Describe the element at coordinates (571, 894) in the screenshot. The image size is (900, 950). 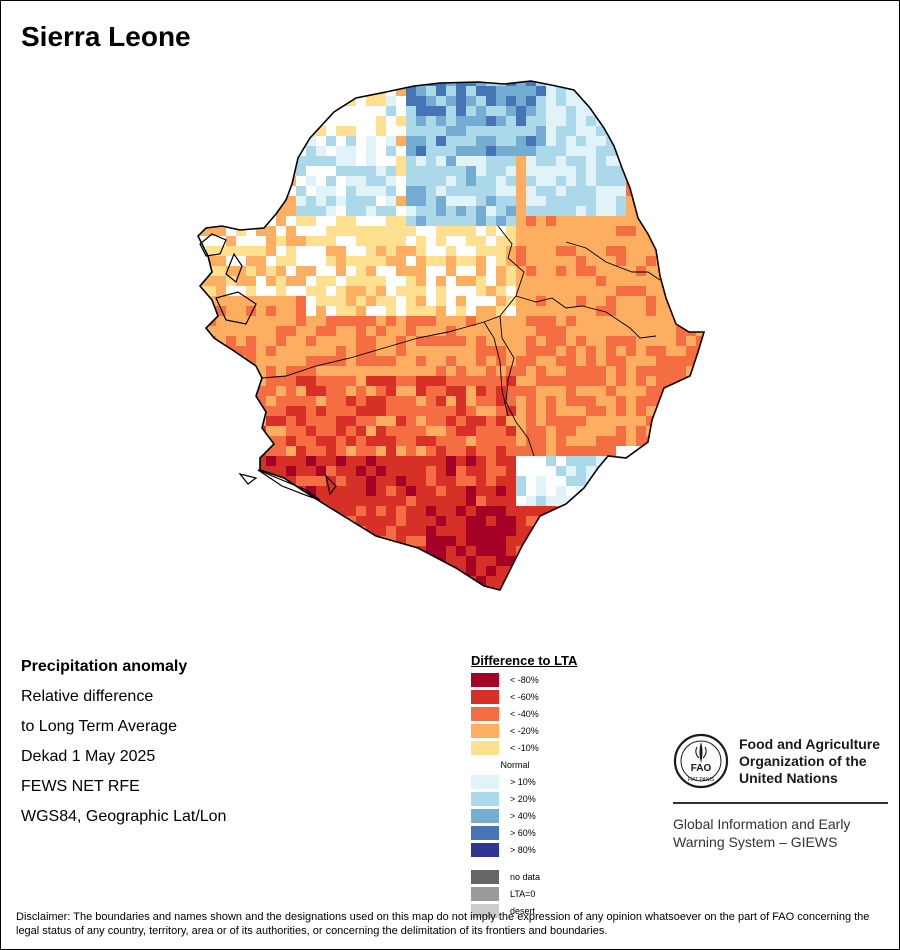
I see `legend-extra-classes: no data LTA=0 desert` at that location.